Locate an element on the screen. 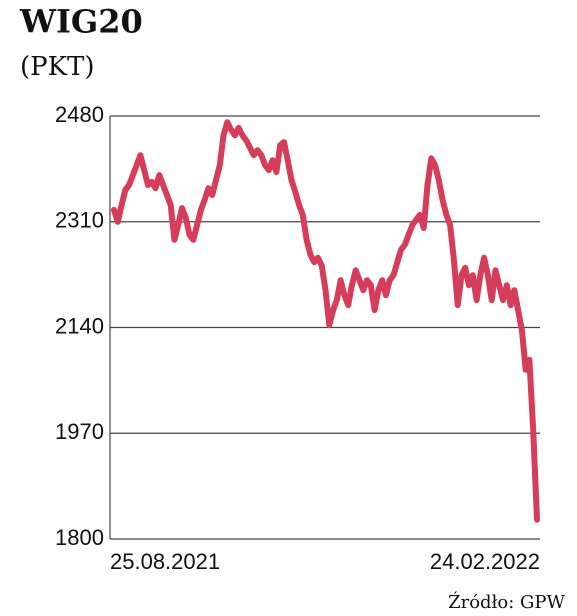  x-tick-label: 24.02.2022 is located at coordinates (485, 561).